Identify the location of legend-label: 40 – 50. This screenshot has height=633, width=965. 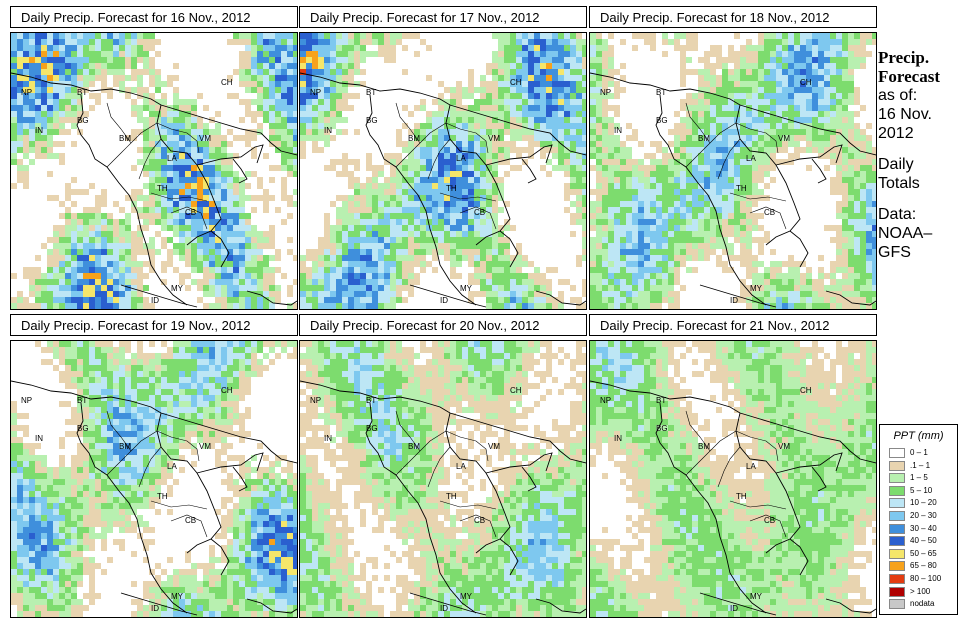
(923, 541).